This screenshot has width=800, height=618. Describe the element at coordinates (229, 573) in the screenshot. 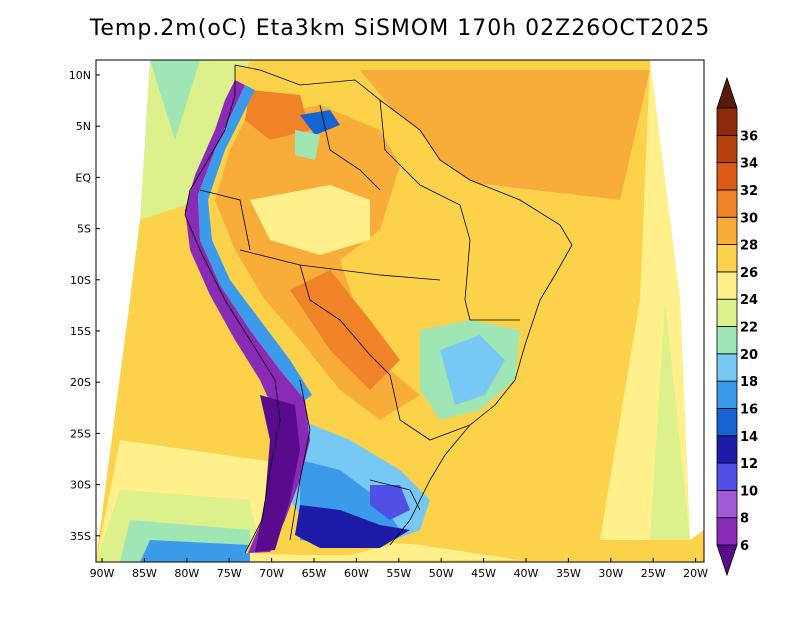

I see `lon-label: 75W` at that location.